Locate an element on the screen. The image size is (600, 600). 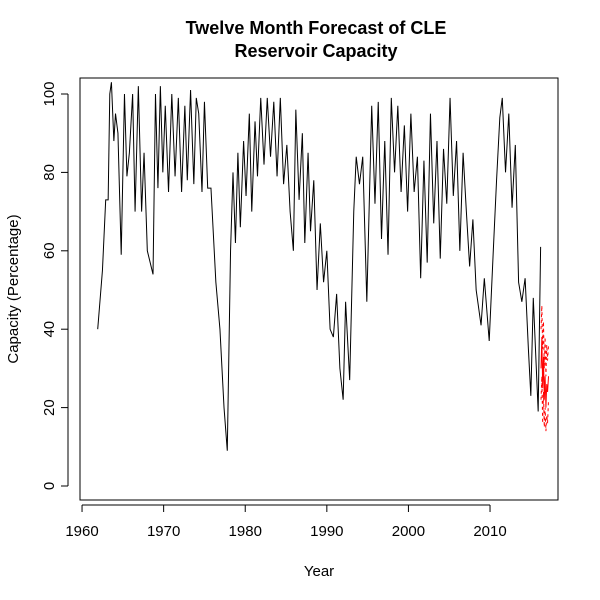
y-tick-label: 20 is located at coordinates (49, 407).